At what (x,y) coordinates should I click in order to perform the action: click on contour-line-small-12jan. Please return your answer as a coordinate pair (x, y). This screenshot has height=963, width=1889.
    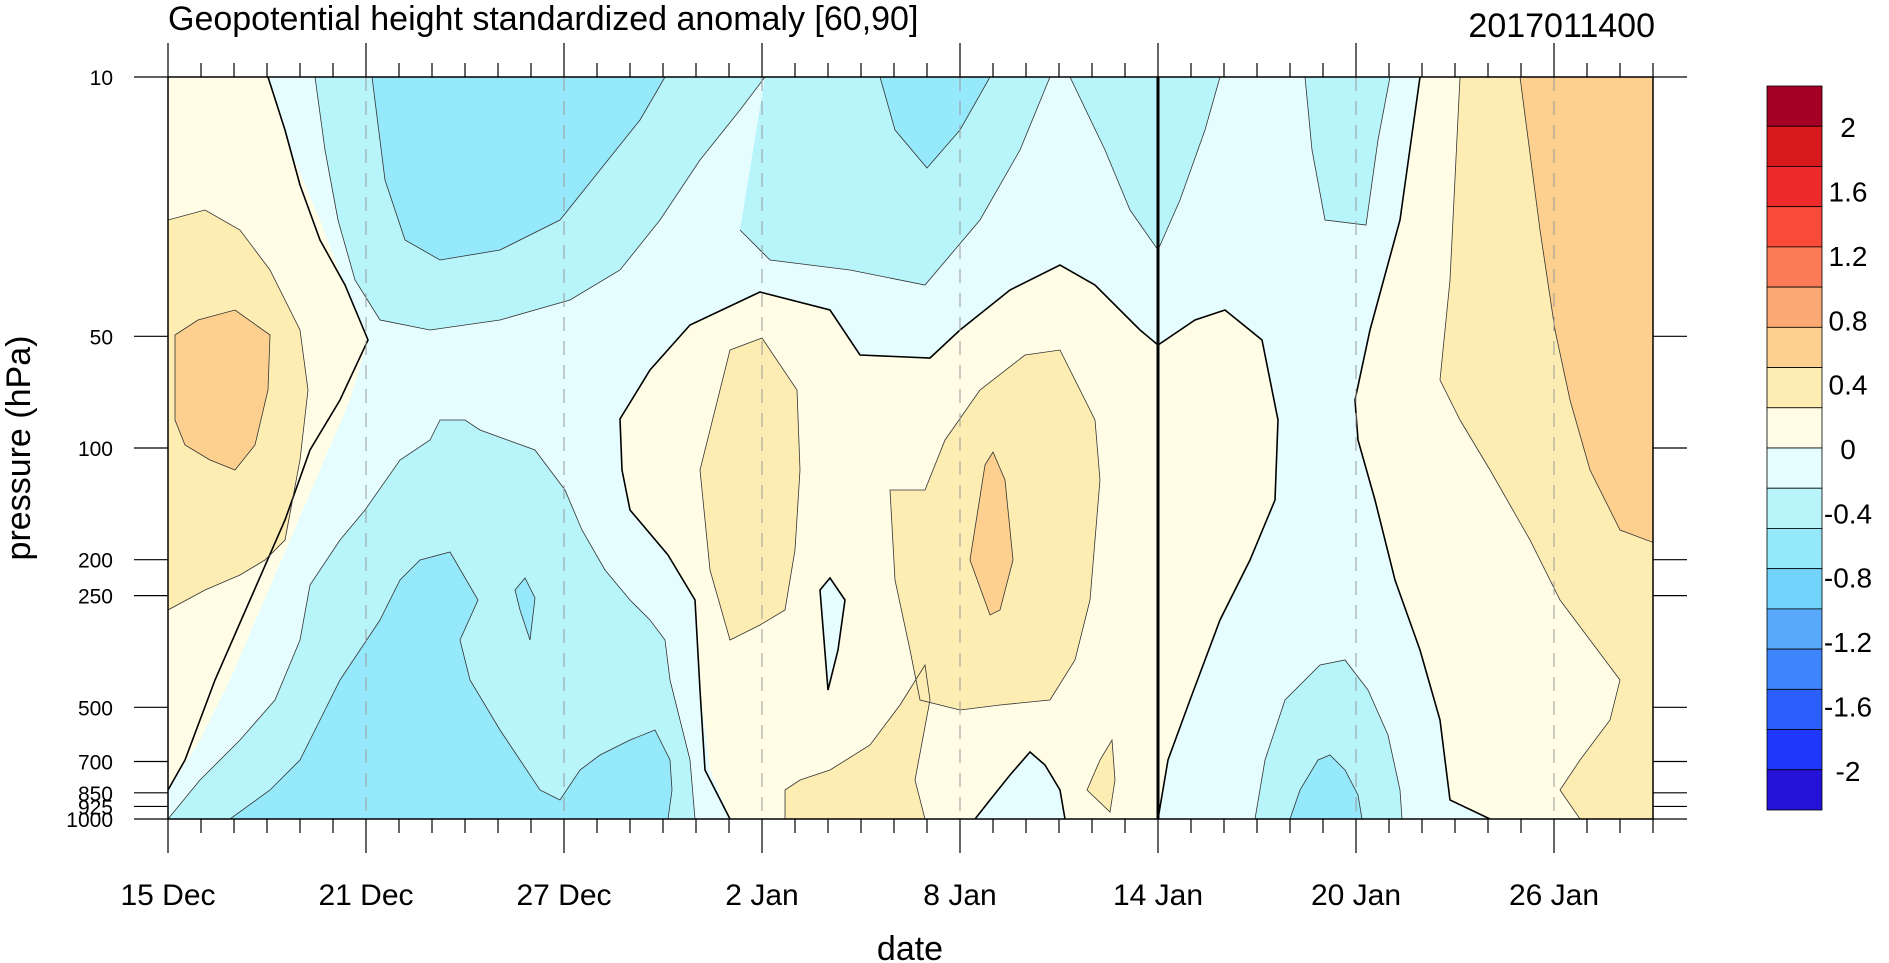
    Looking at the image, I should click on (1020, 784).